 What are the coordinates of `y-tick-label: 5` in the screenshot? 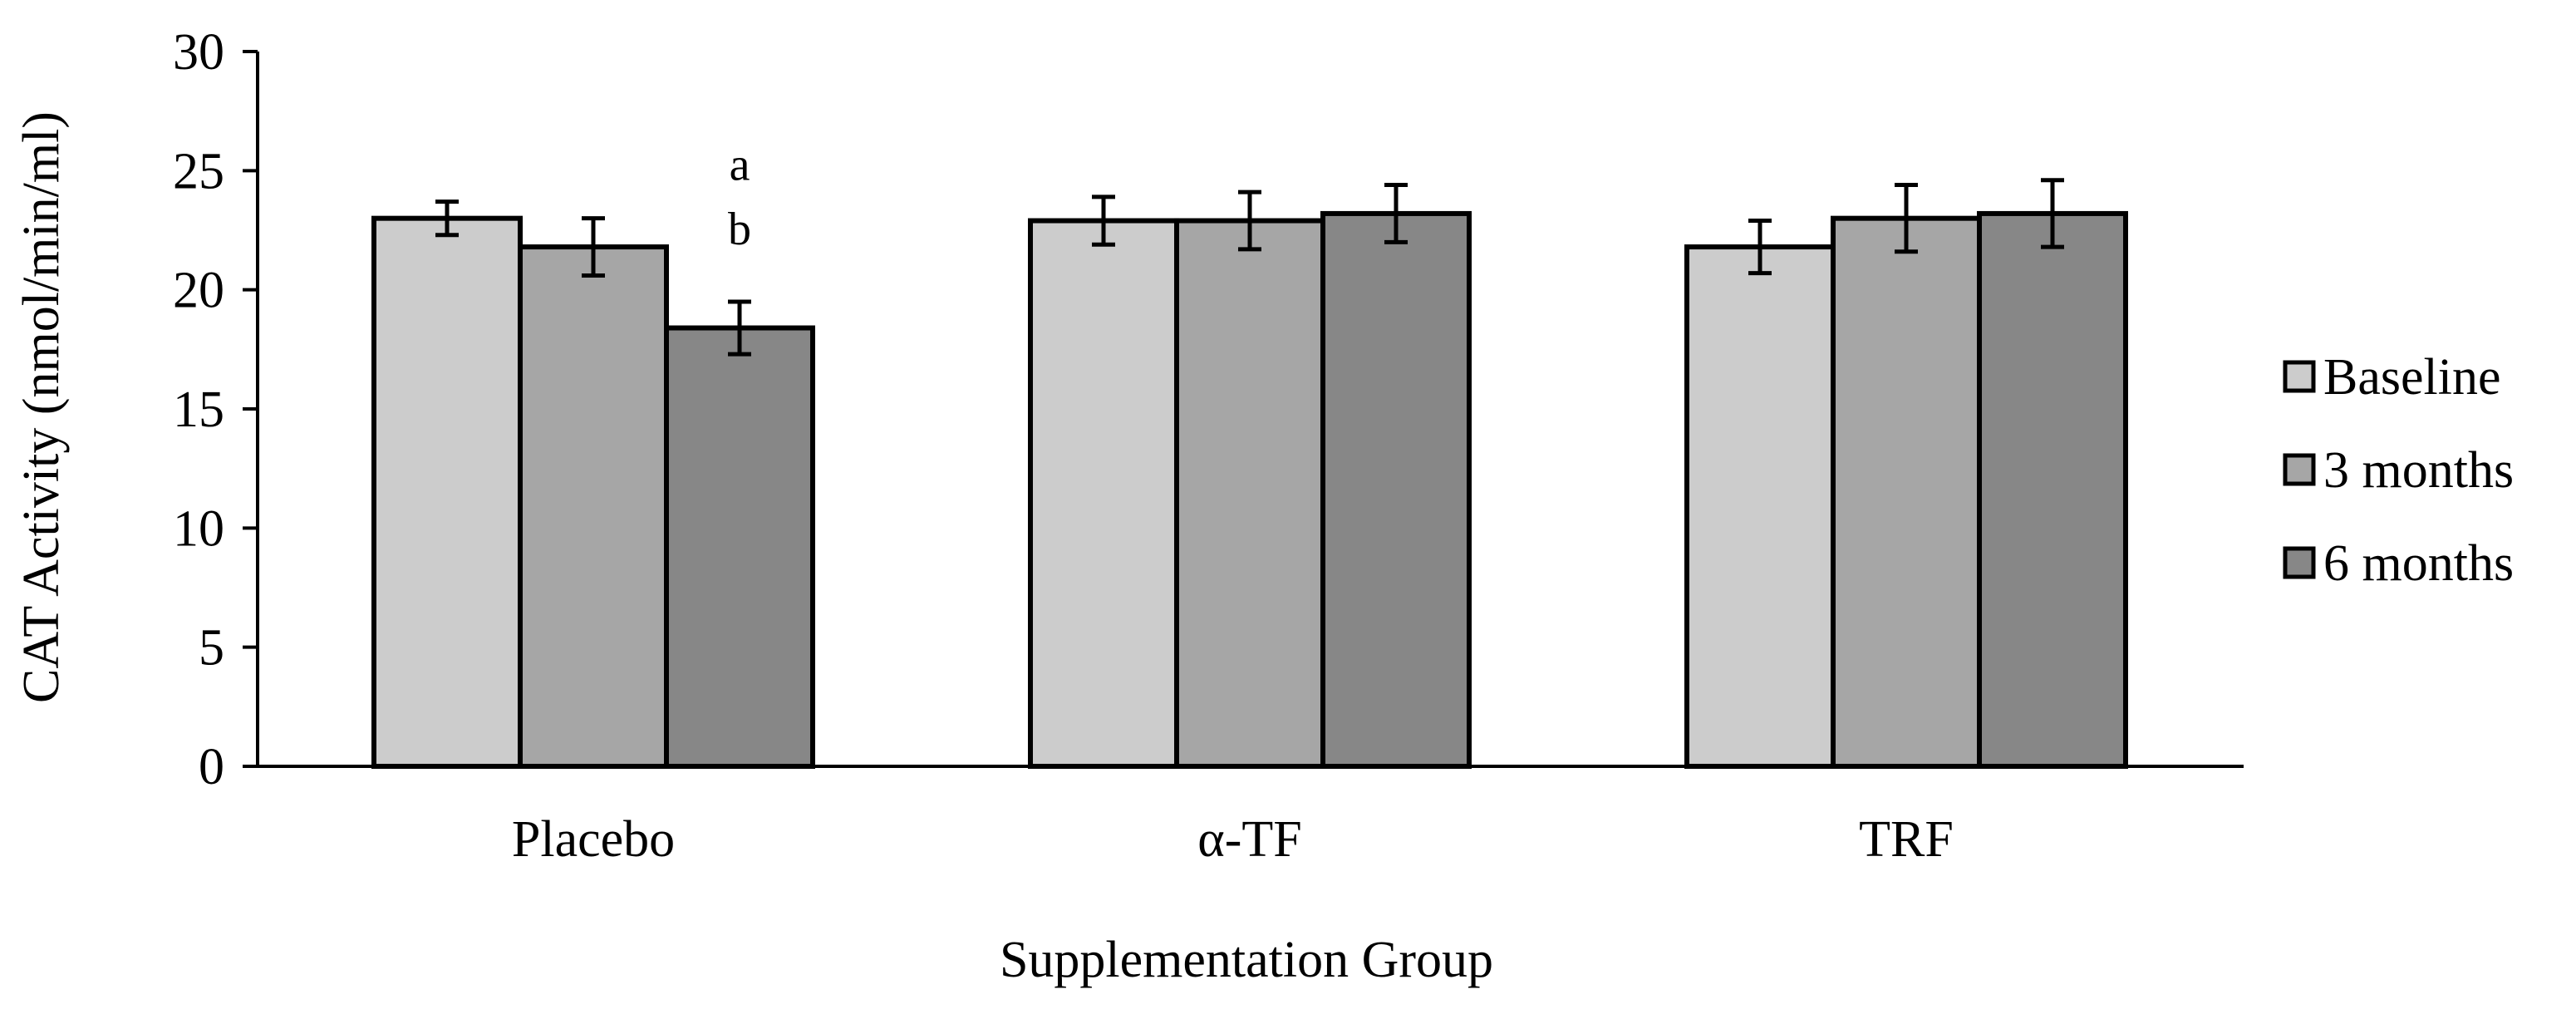 It's located at (211, 648).